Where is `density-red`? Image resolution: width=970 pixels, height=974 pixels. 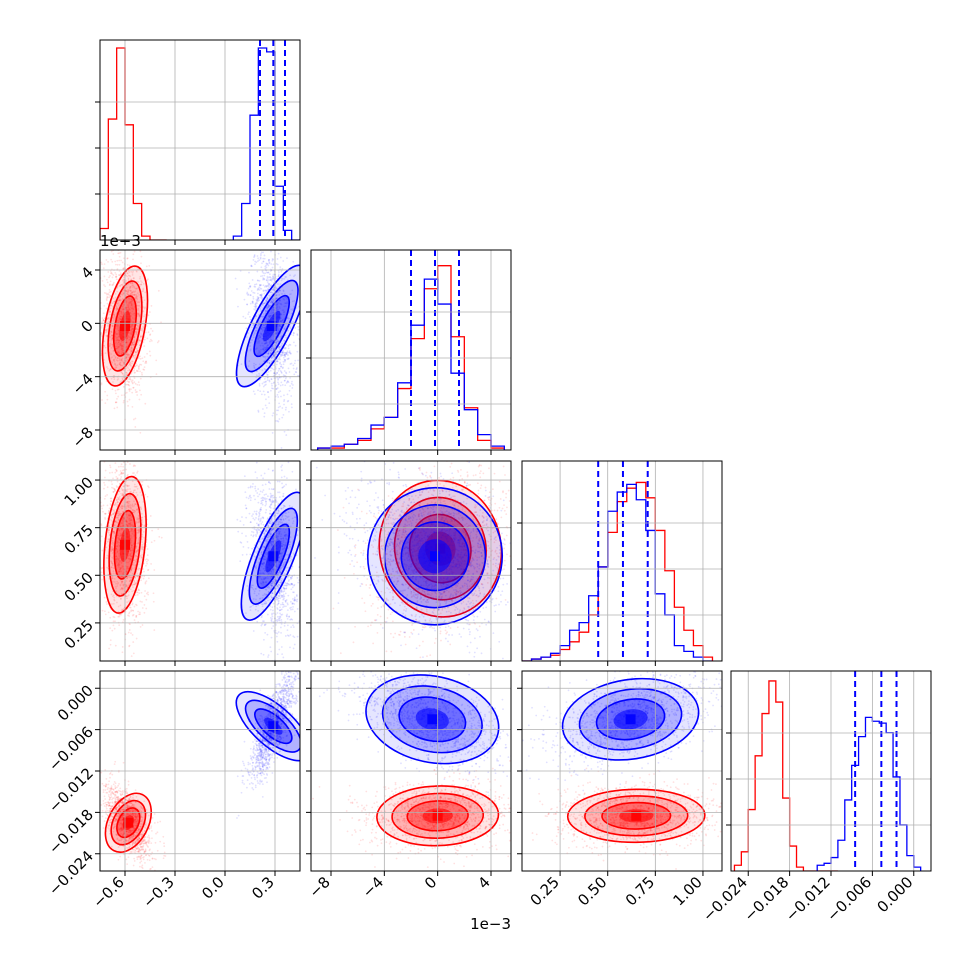
density-red is located at coordinates (122, 555).